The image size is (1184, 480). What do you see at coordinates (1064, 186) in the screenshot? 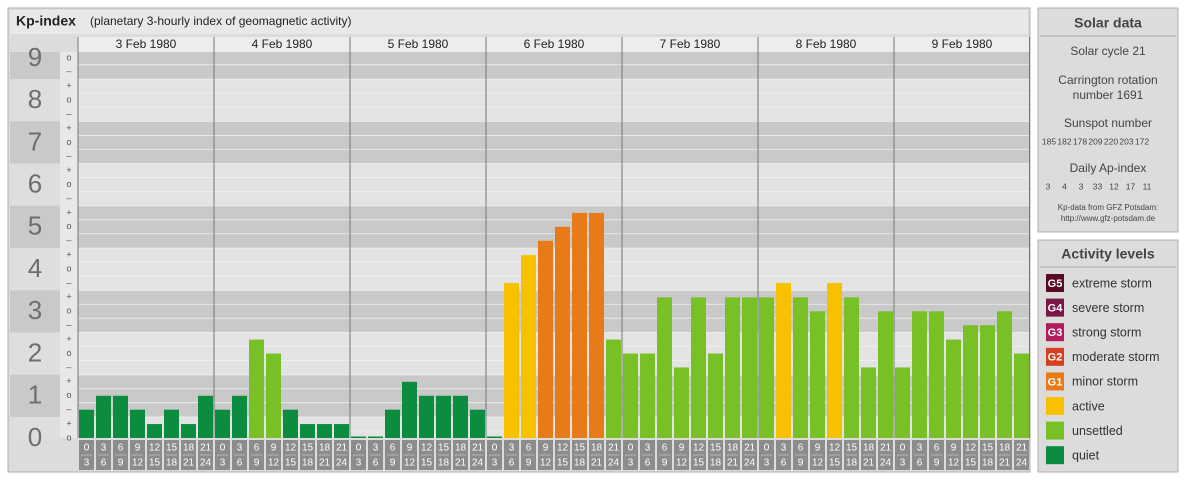
I see `ap-value: 4` at bounding box center [1064, 186].